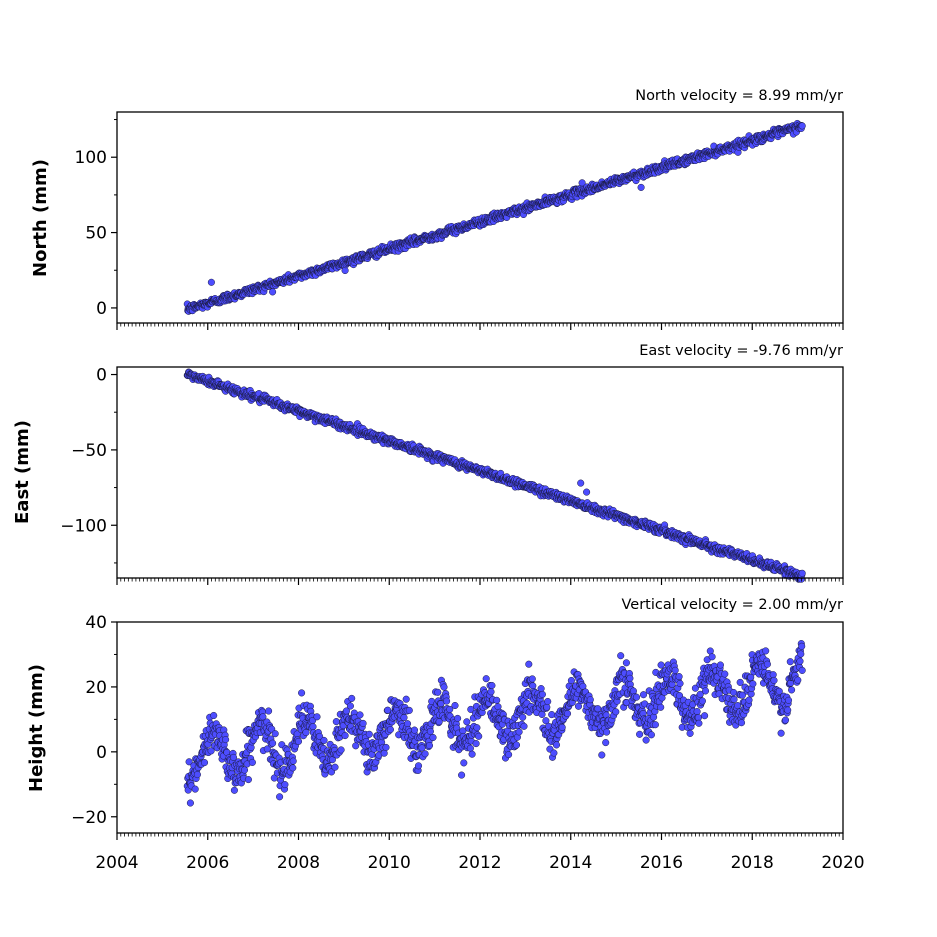  I want to click on east-data-point, so click(802, 573).